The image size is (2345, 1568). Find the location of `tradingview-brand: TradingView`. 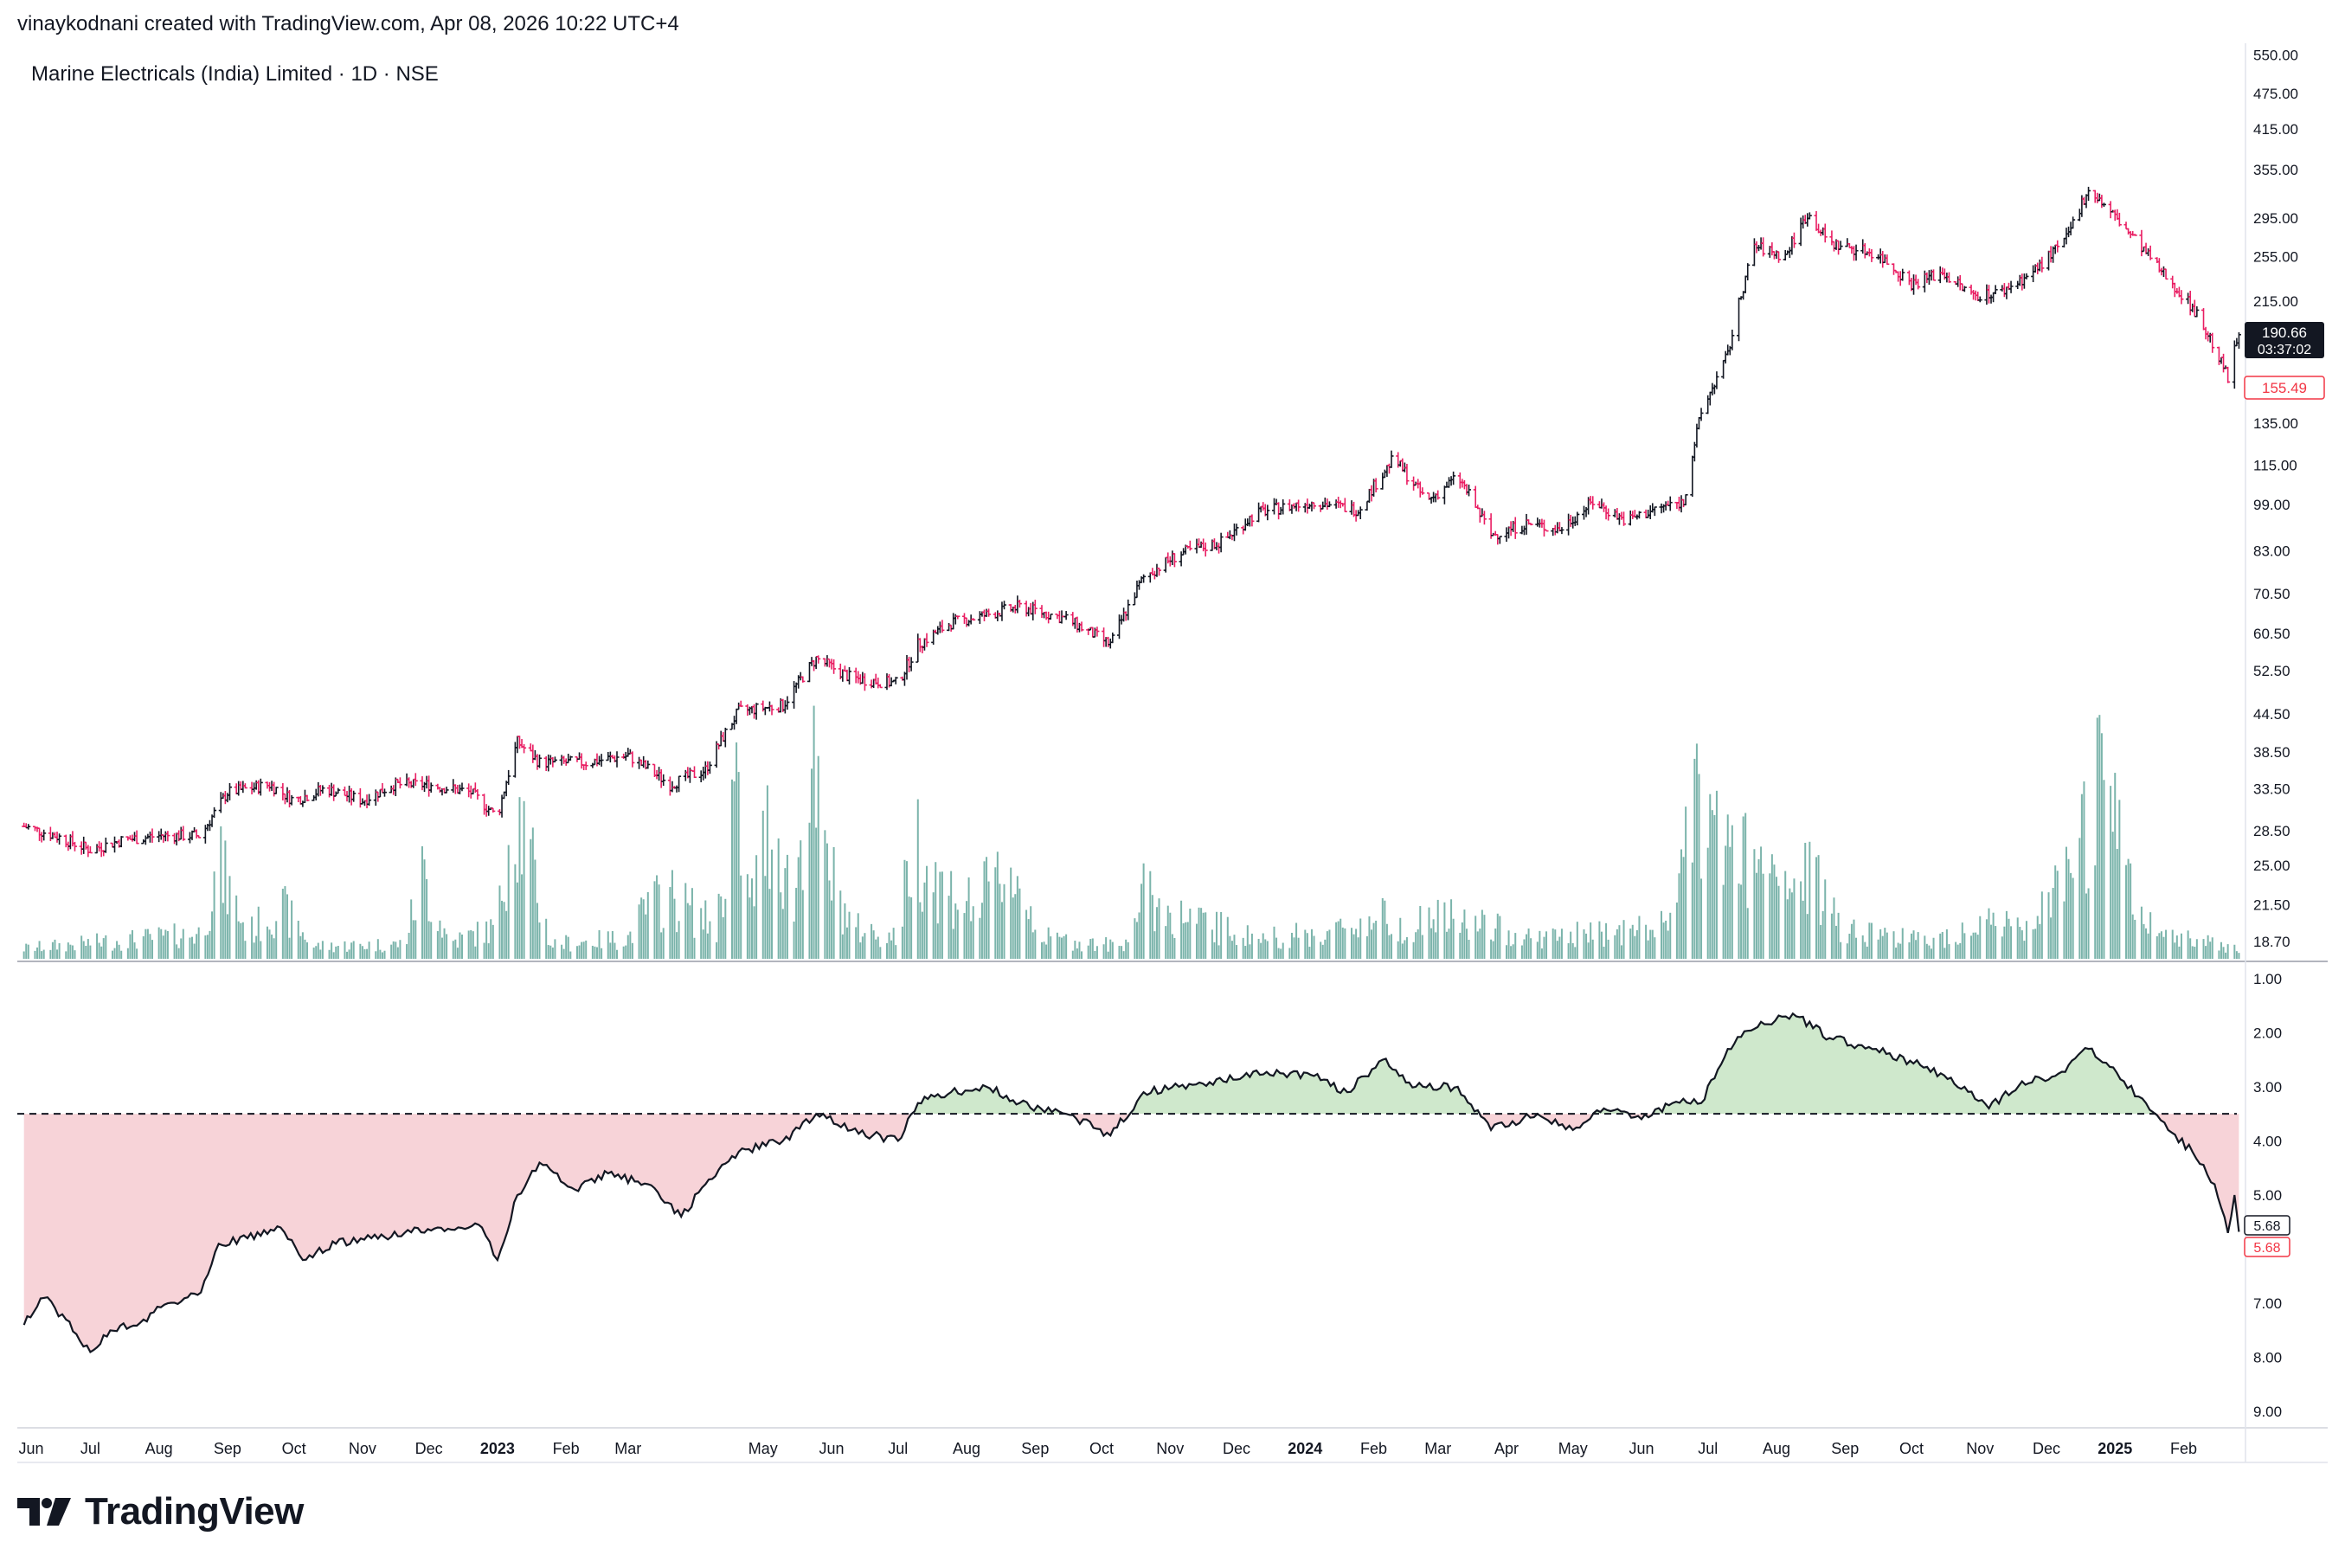

tradingview-brand: TradingView is located at coordinates (161, 1511).